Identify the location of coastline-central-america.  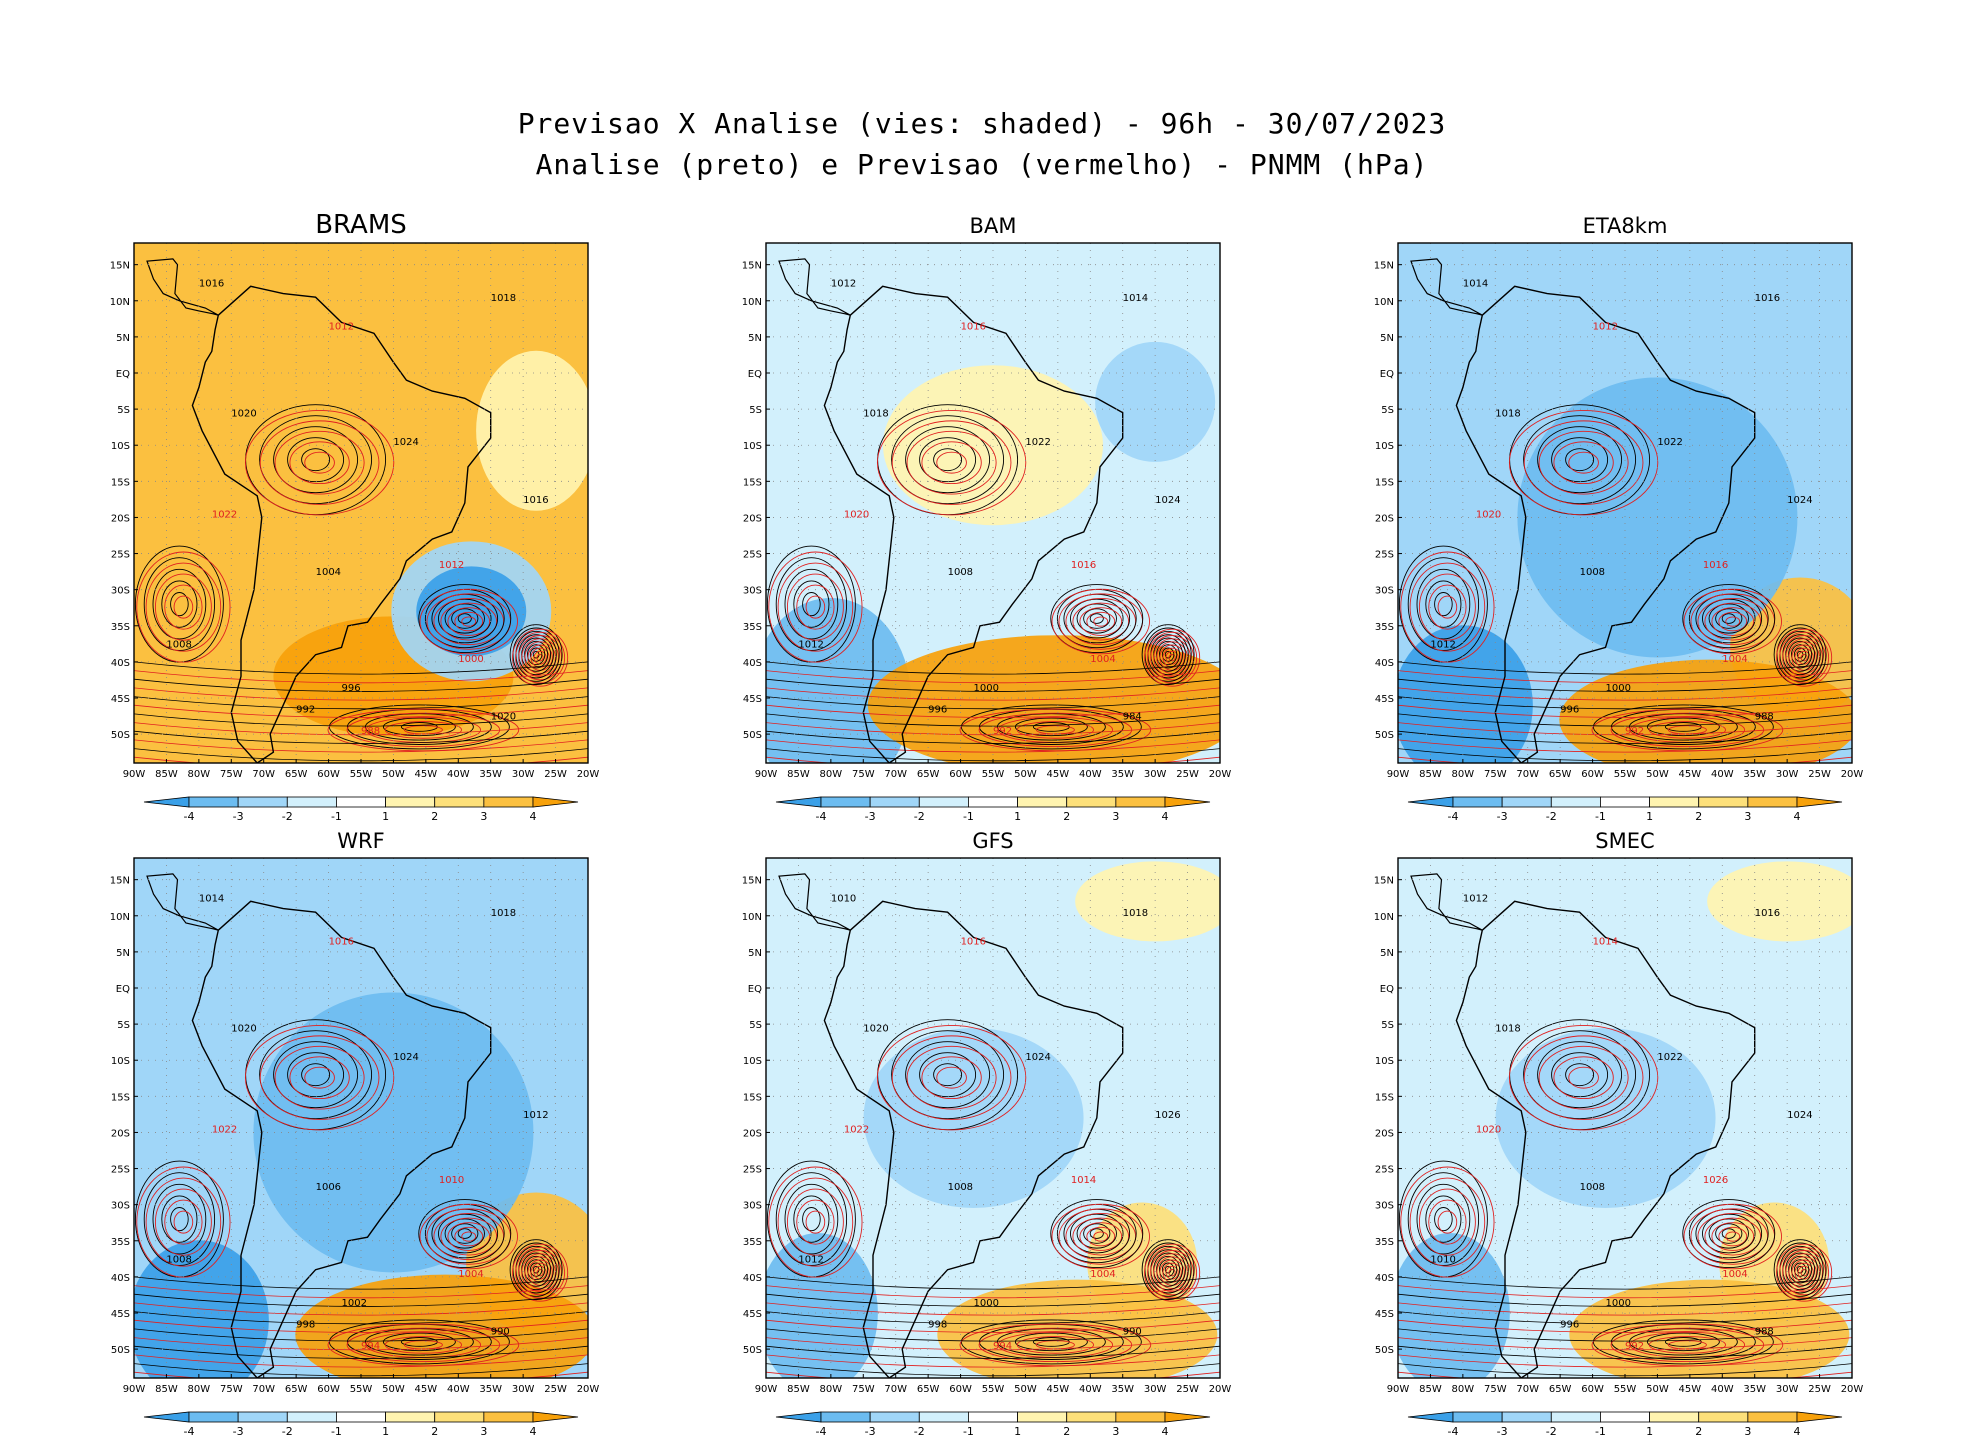
(1446, 902).